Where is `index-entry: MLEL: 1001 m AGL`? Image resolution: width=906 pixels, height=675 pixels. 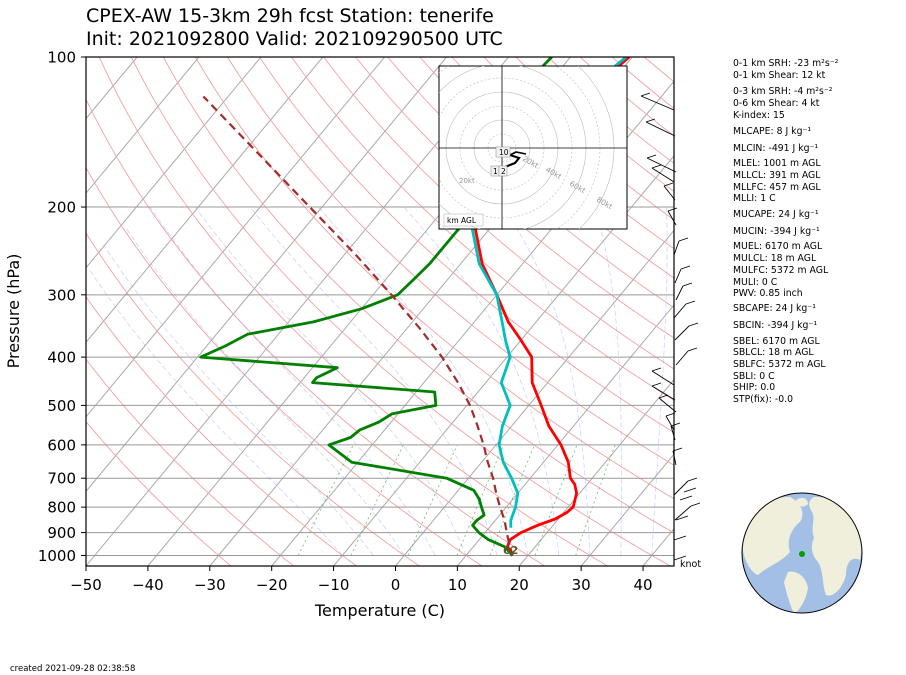 index-entry: MLEL: 1001 m AGL is located at coordinates (777, 163).